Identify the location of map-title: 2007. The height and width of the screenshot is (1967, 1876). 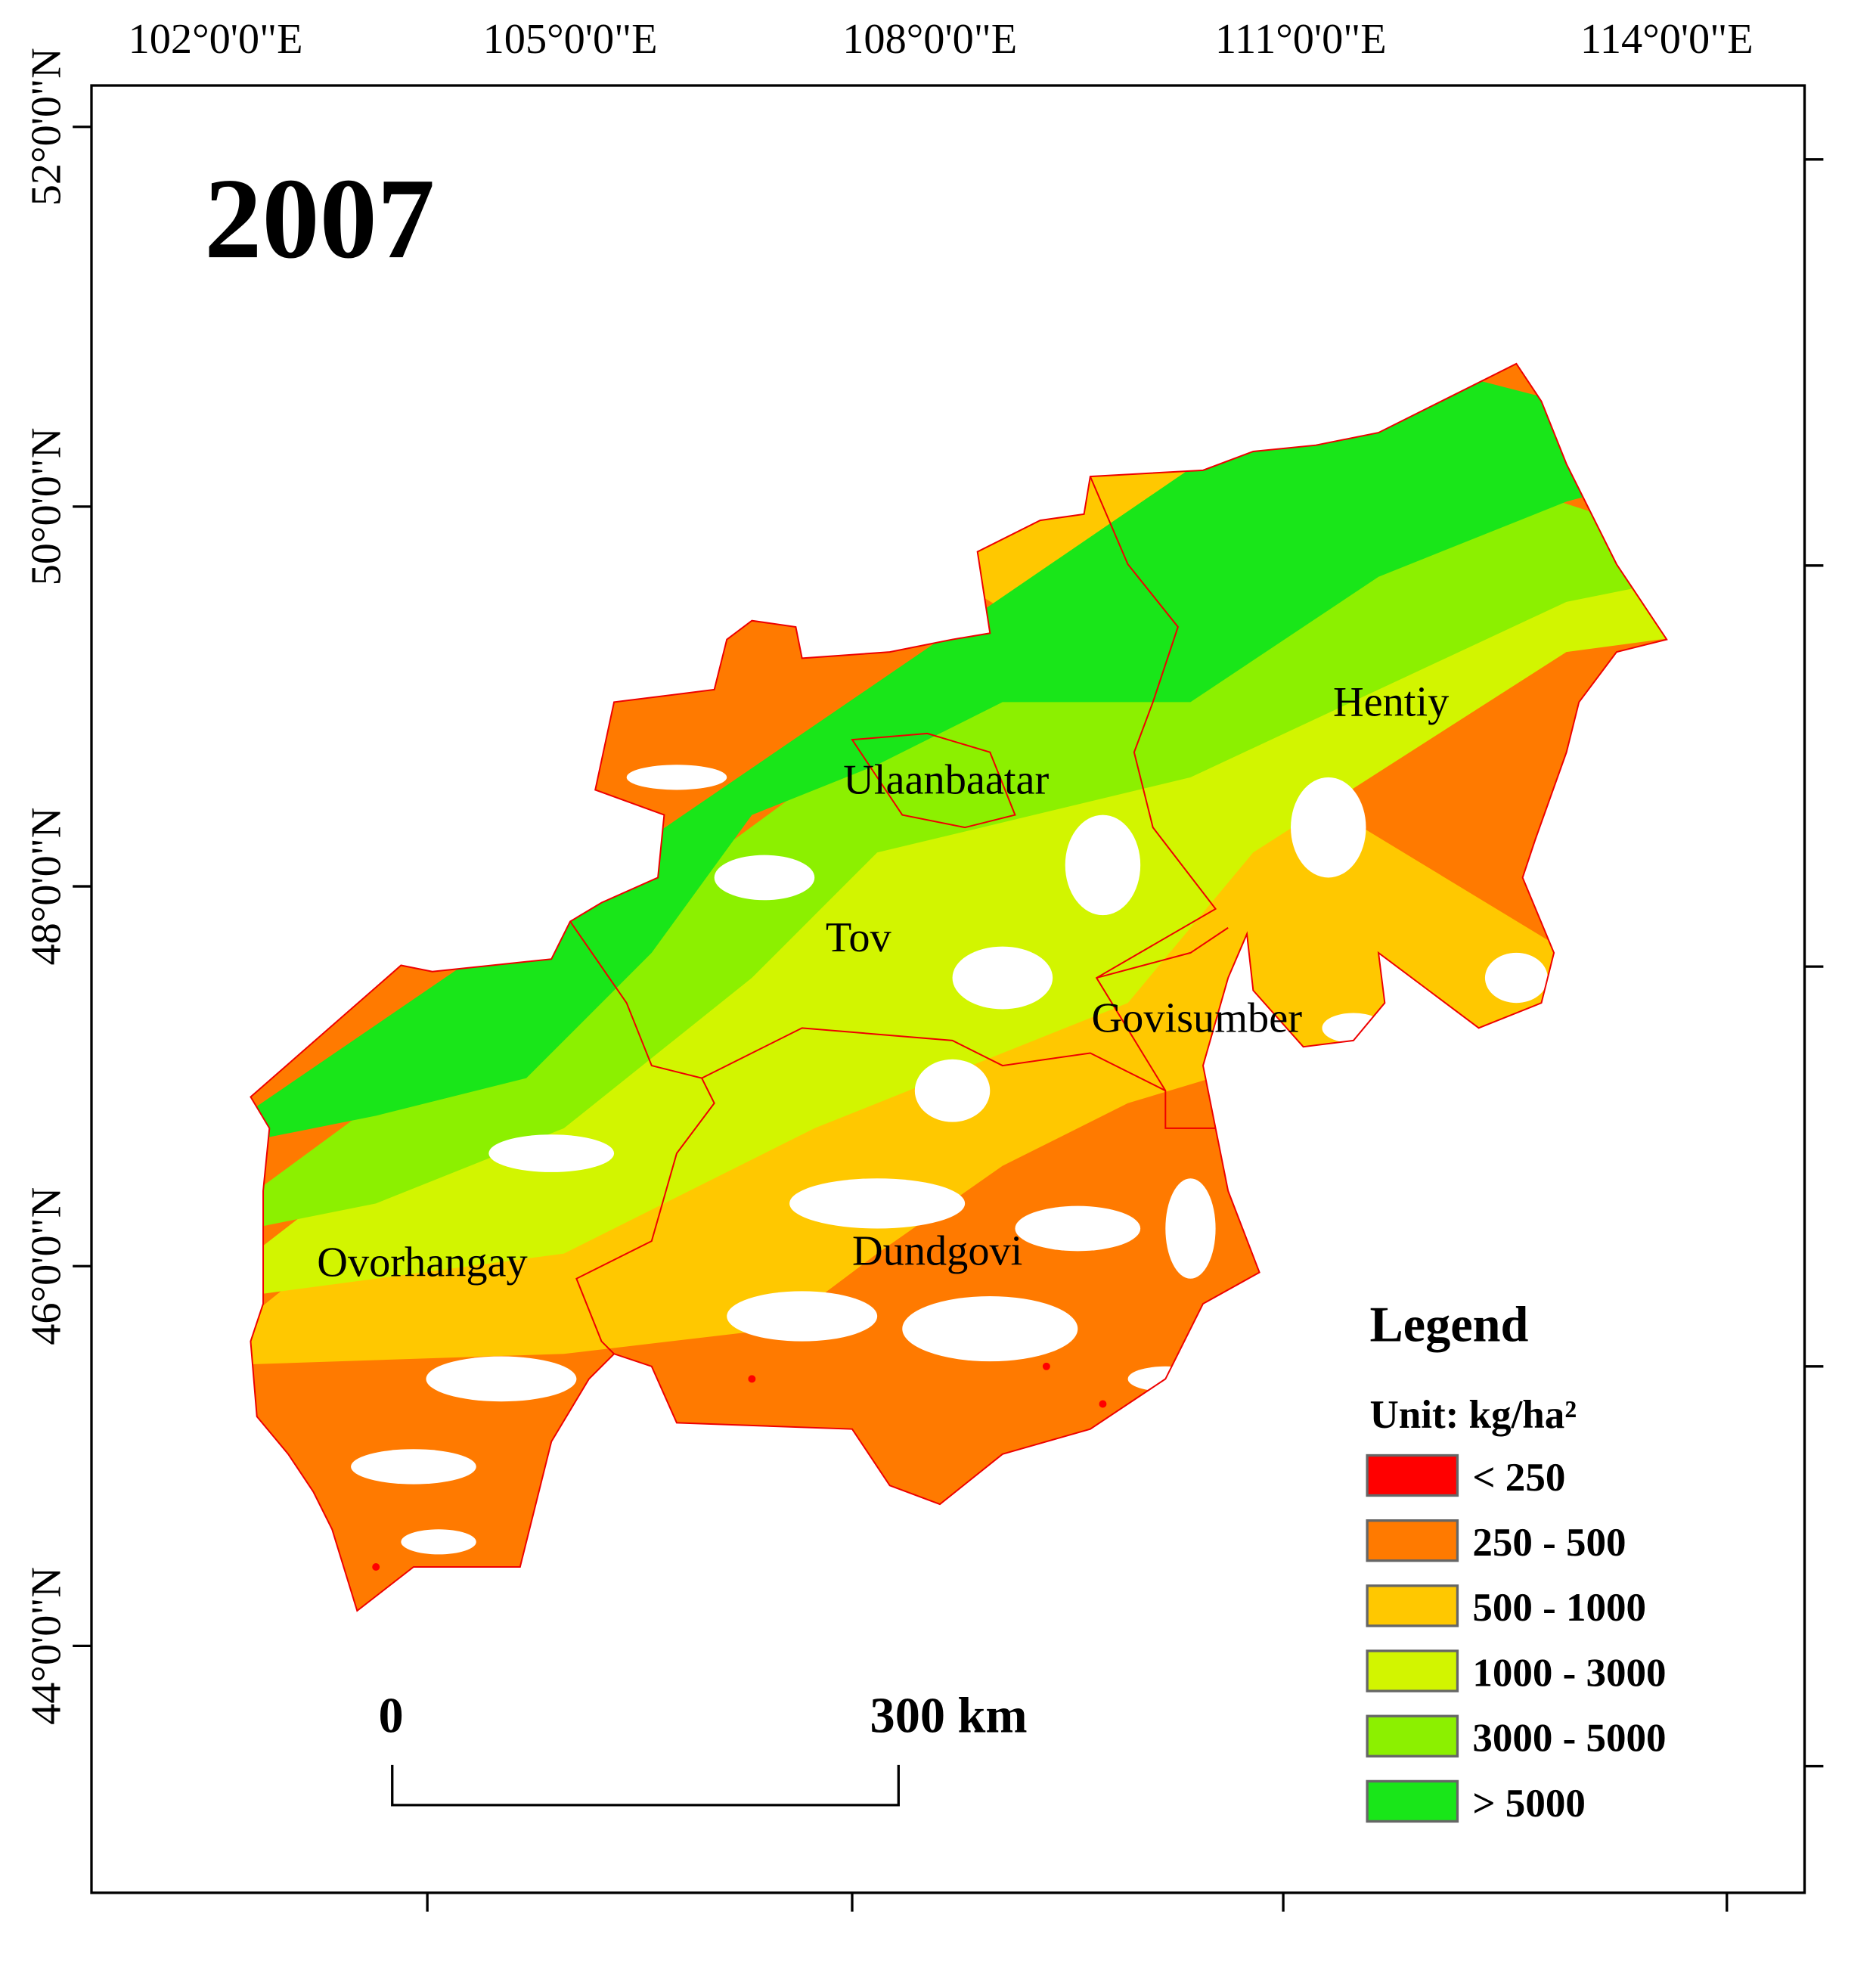
(319, 218).